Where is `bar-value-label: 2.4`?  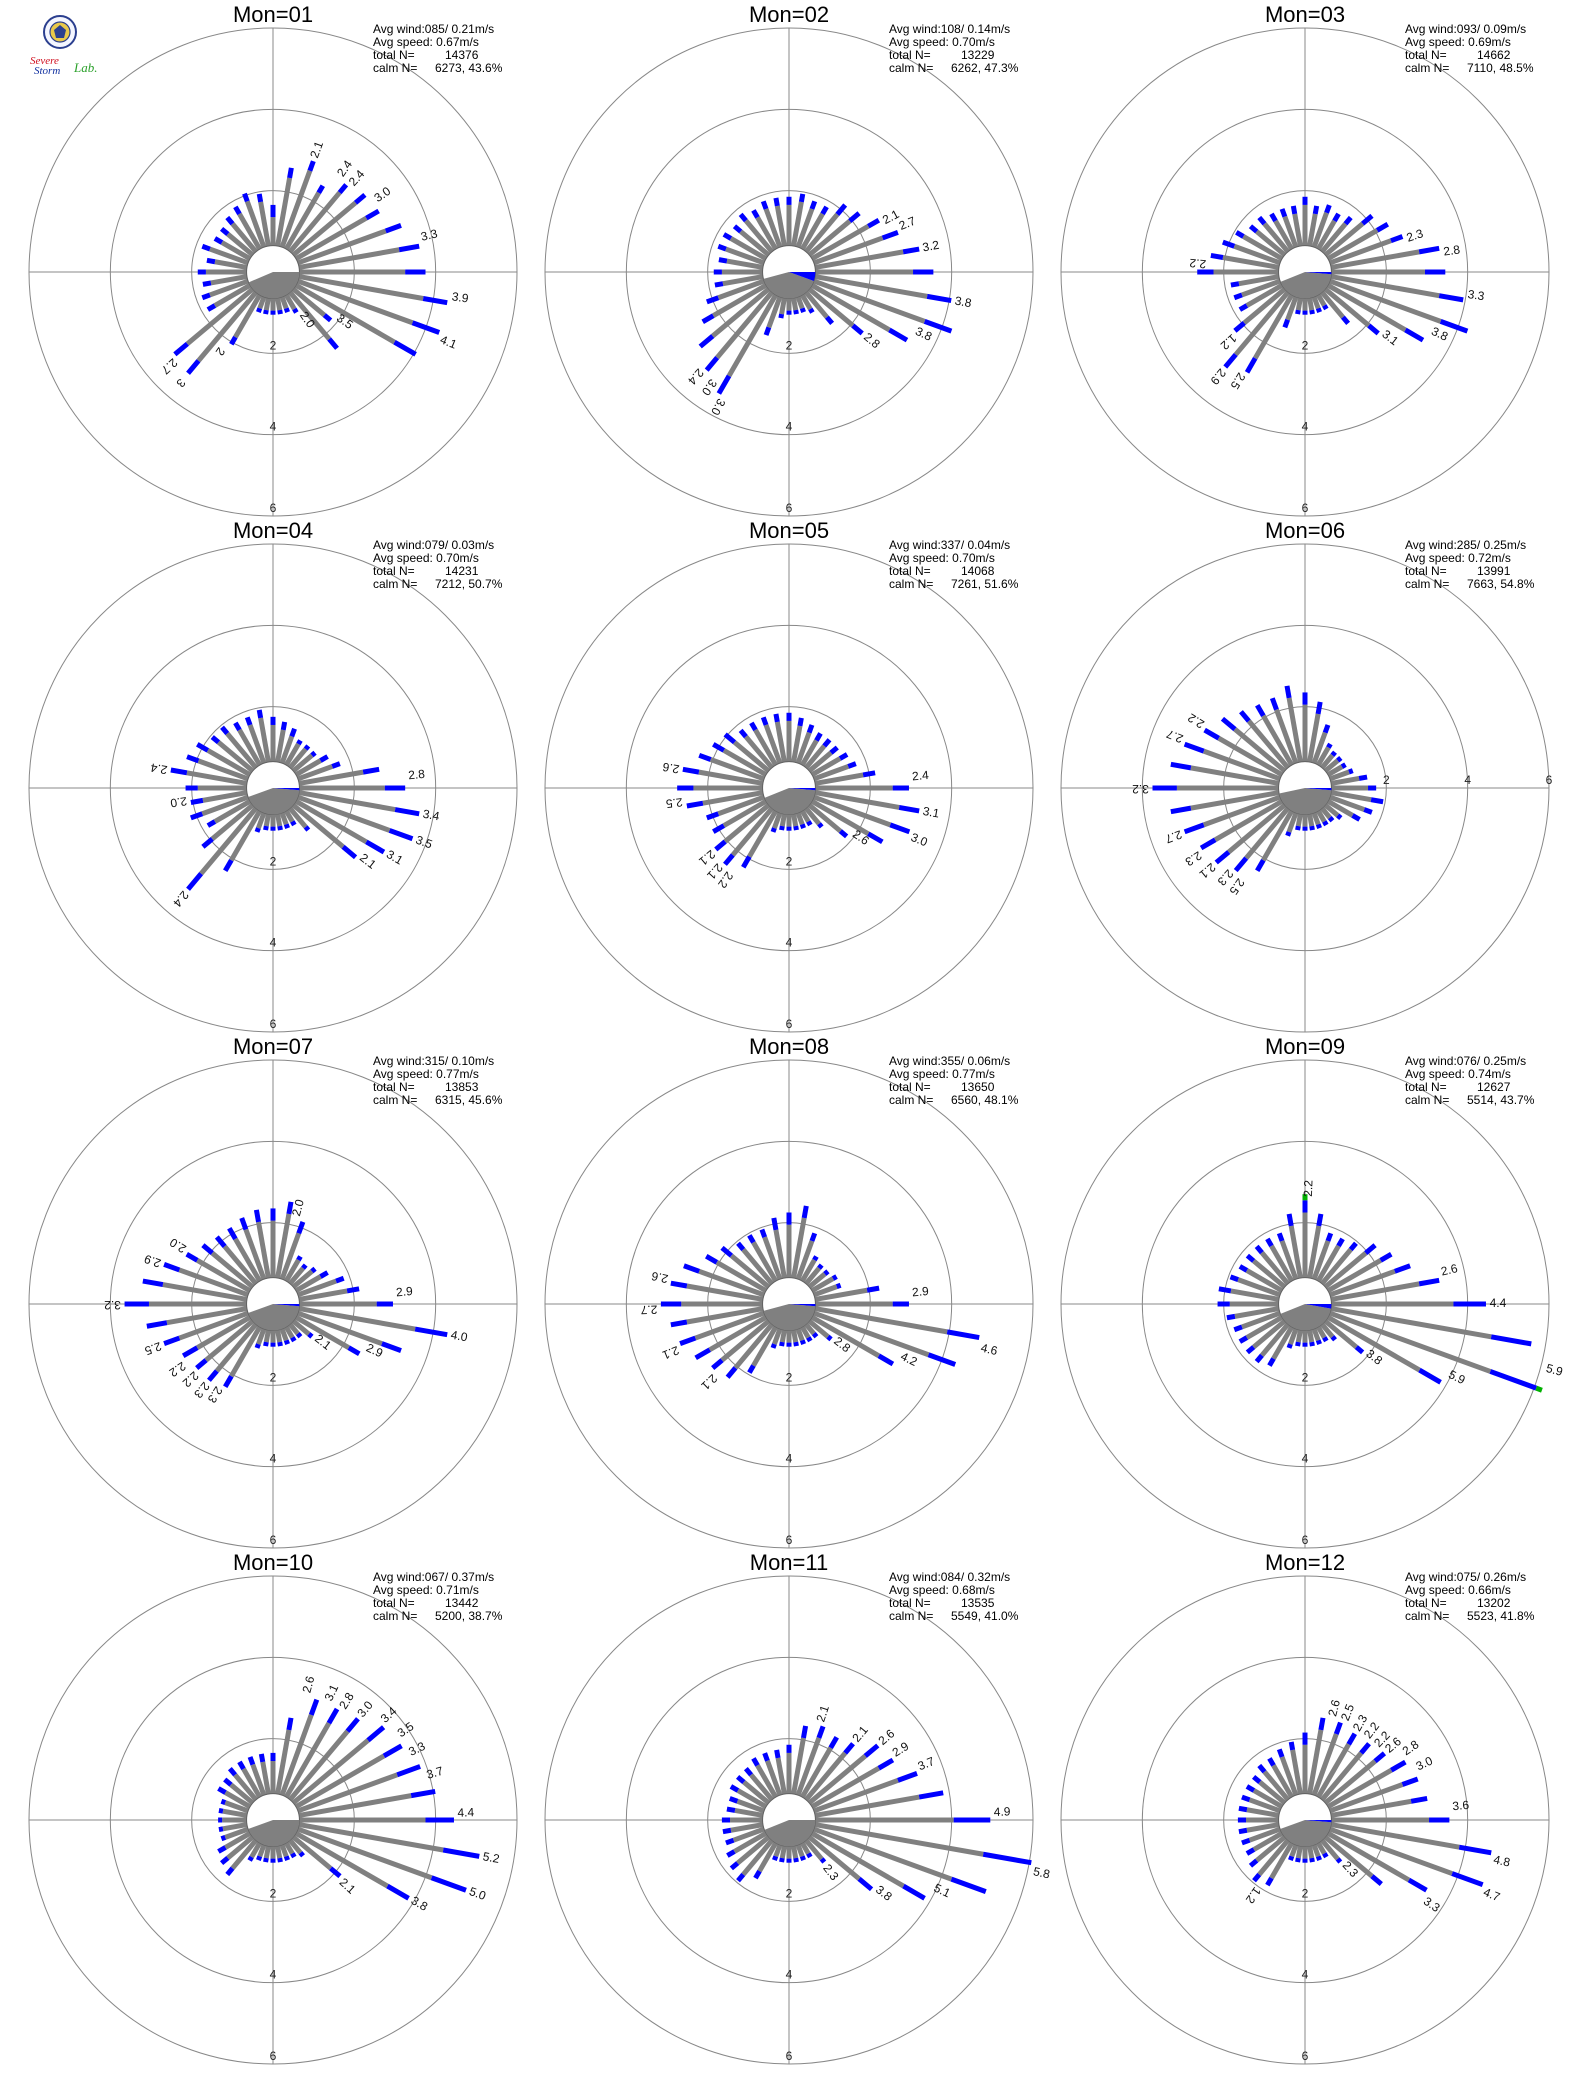 bar-value-label: 2.4 is located at coordinates (920, 775).